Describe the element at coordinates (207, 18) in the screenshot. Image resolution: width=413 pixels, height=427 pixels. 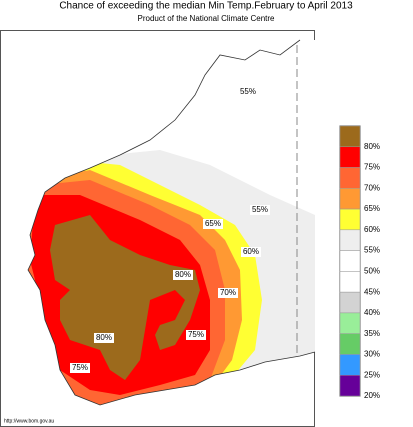
I see `map-subtitle: Product of the National Climate Centre` at that location.